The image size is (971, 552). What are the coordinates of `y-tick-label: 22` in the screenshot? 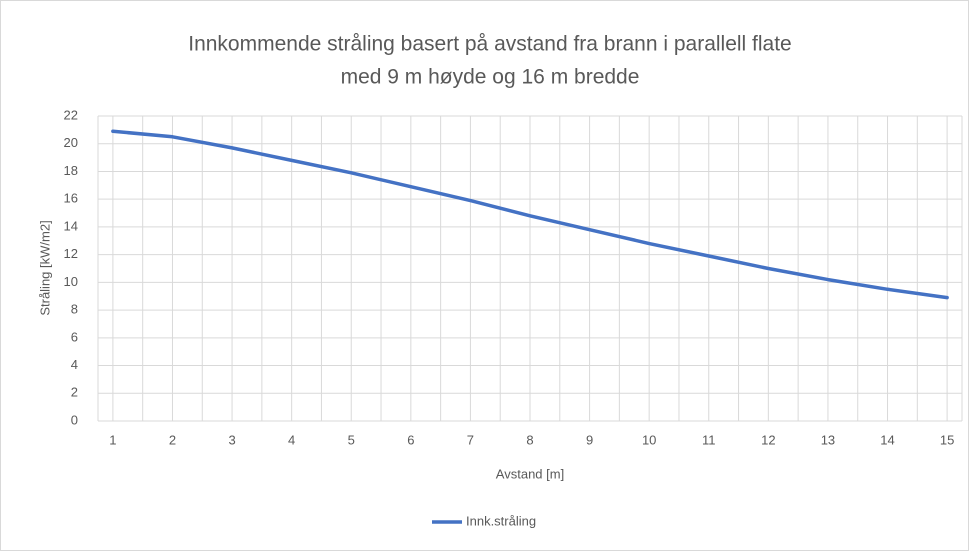 It's located at (71, 114).